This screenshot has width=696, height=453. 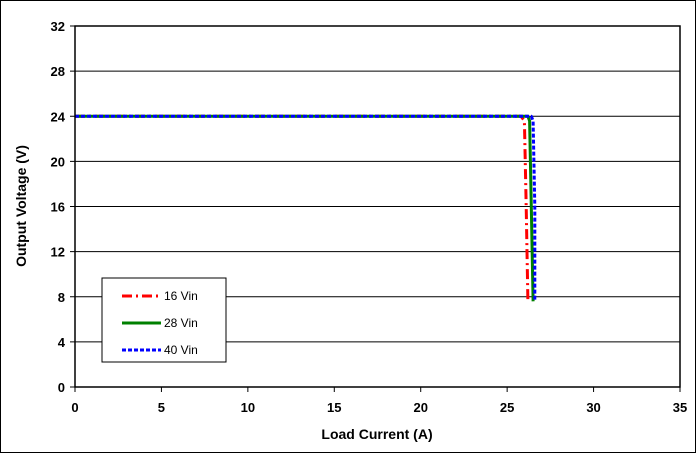 I want to click on legend-label: 28 Vin, so click(x=181, y=323).